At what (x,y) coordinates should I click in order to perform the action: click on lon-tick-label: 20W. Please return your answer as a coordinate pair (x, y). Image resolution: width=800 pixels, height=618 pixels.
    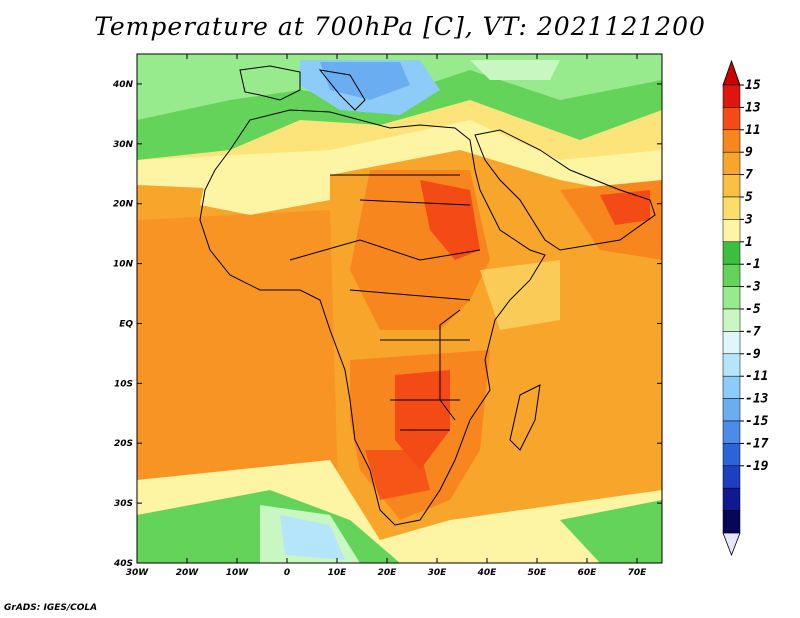
    Looking at the image, I should click on (188, 573).